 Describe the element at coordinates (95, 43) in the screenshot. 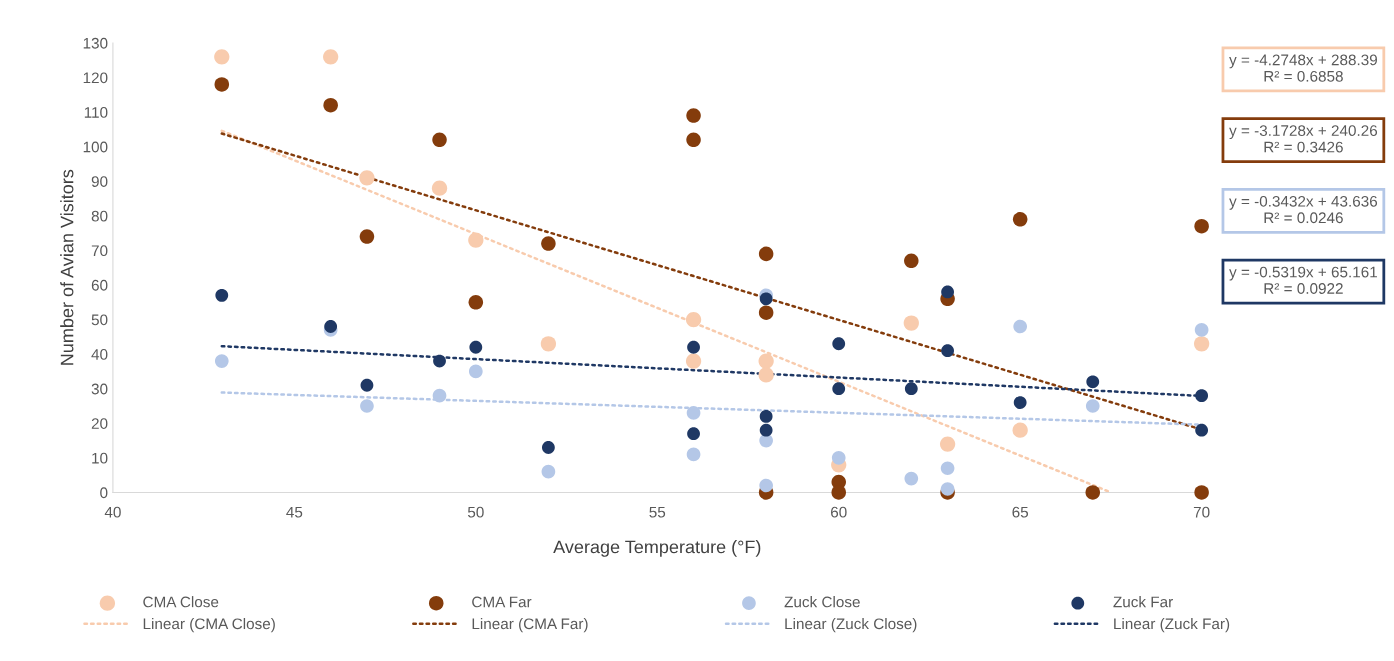

I see `y-tick-label: 130` at that location.